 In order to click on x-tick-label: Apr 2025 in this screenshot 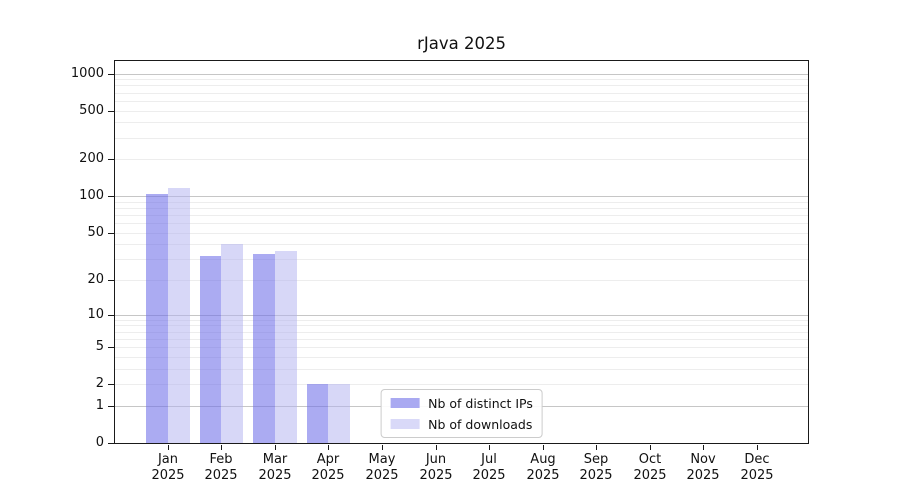, I will do `click(328, 468)`.